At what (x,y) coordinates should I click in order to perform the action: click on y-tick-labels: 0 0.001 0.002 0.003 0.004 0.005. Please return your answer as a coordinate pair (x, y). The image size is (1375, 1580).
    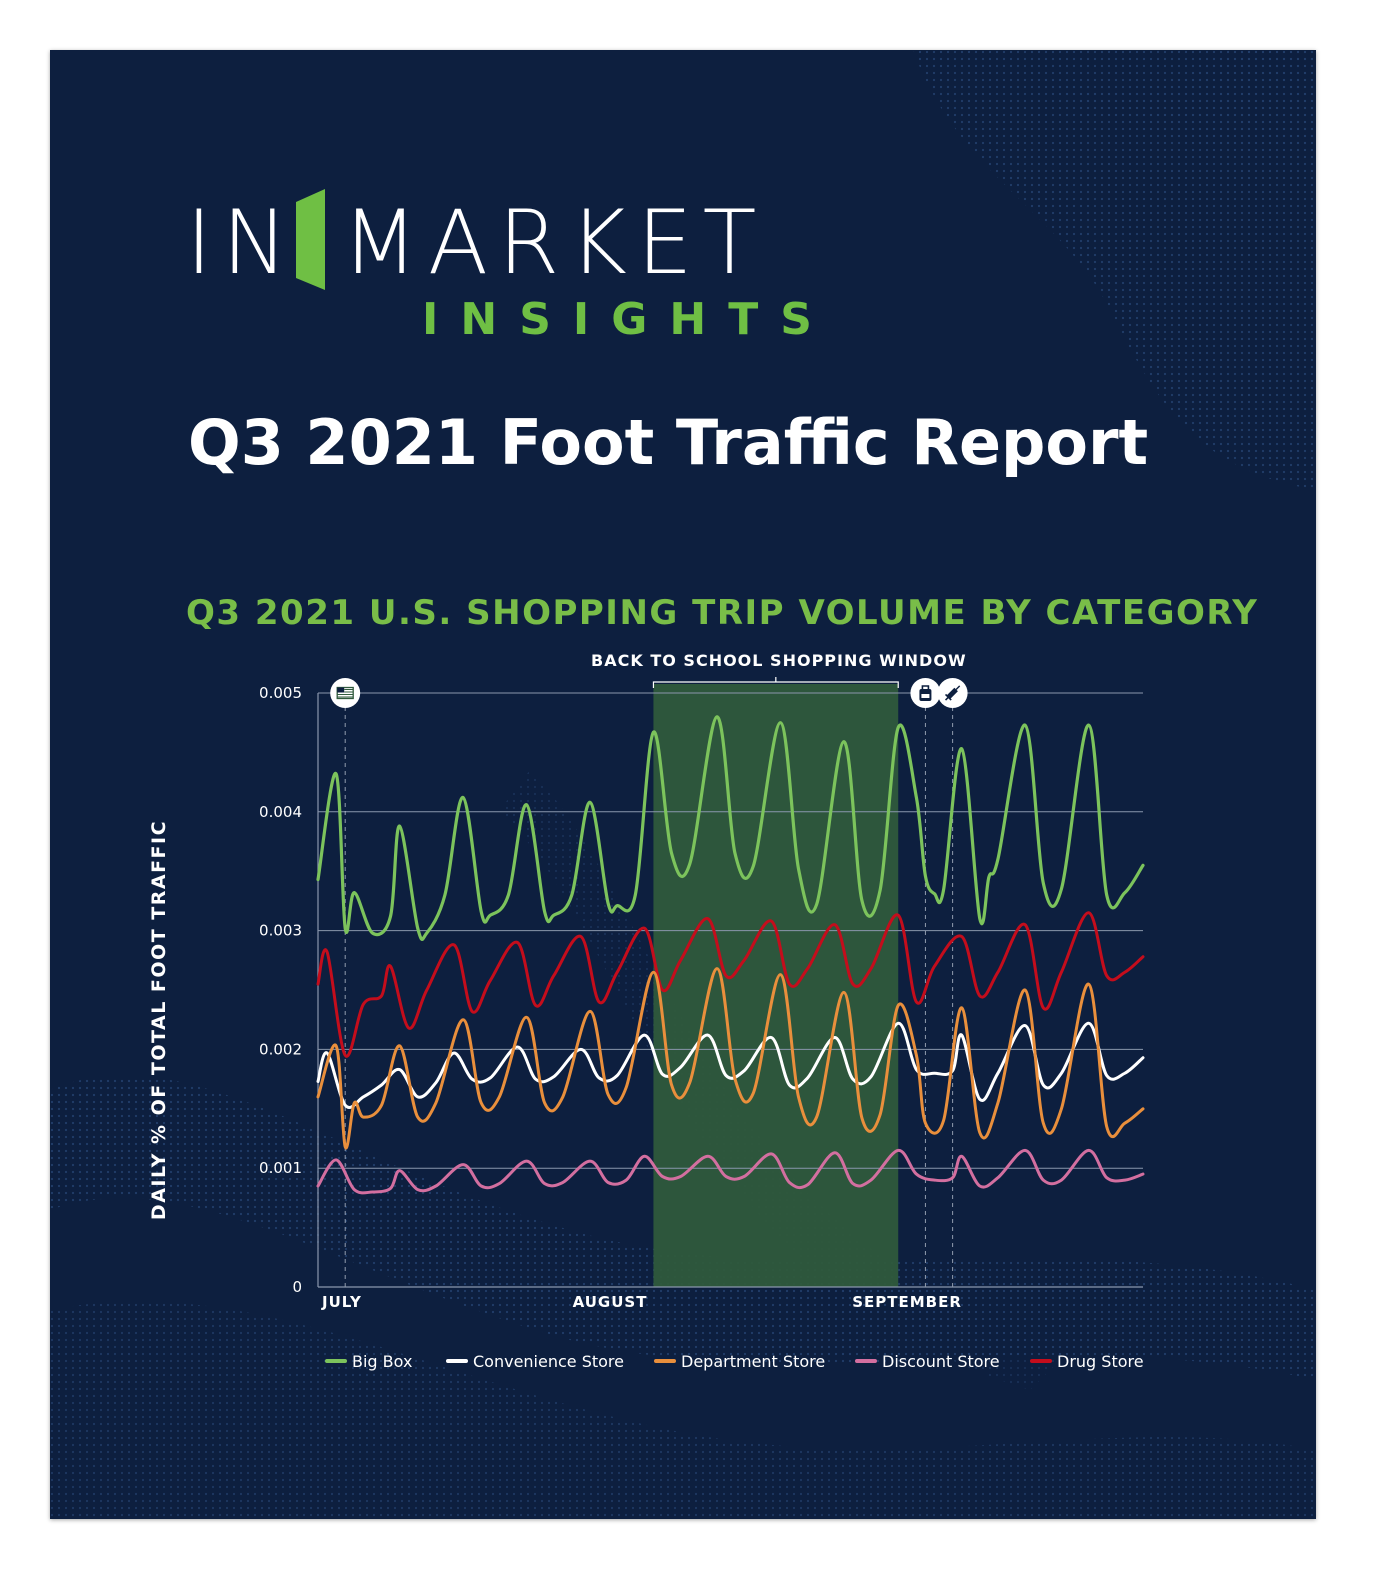
    Looking at the image, I should click on (280, 990).